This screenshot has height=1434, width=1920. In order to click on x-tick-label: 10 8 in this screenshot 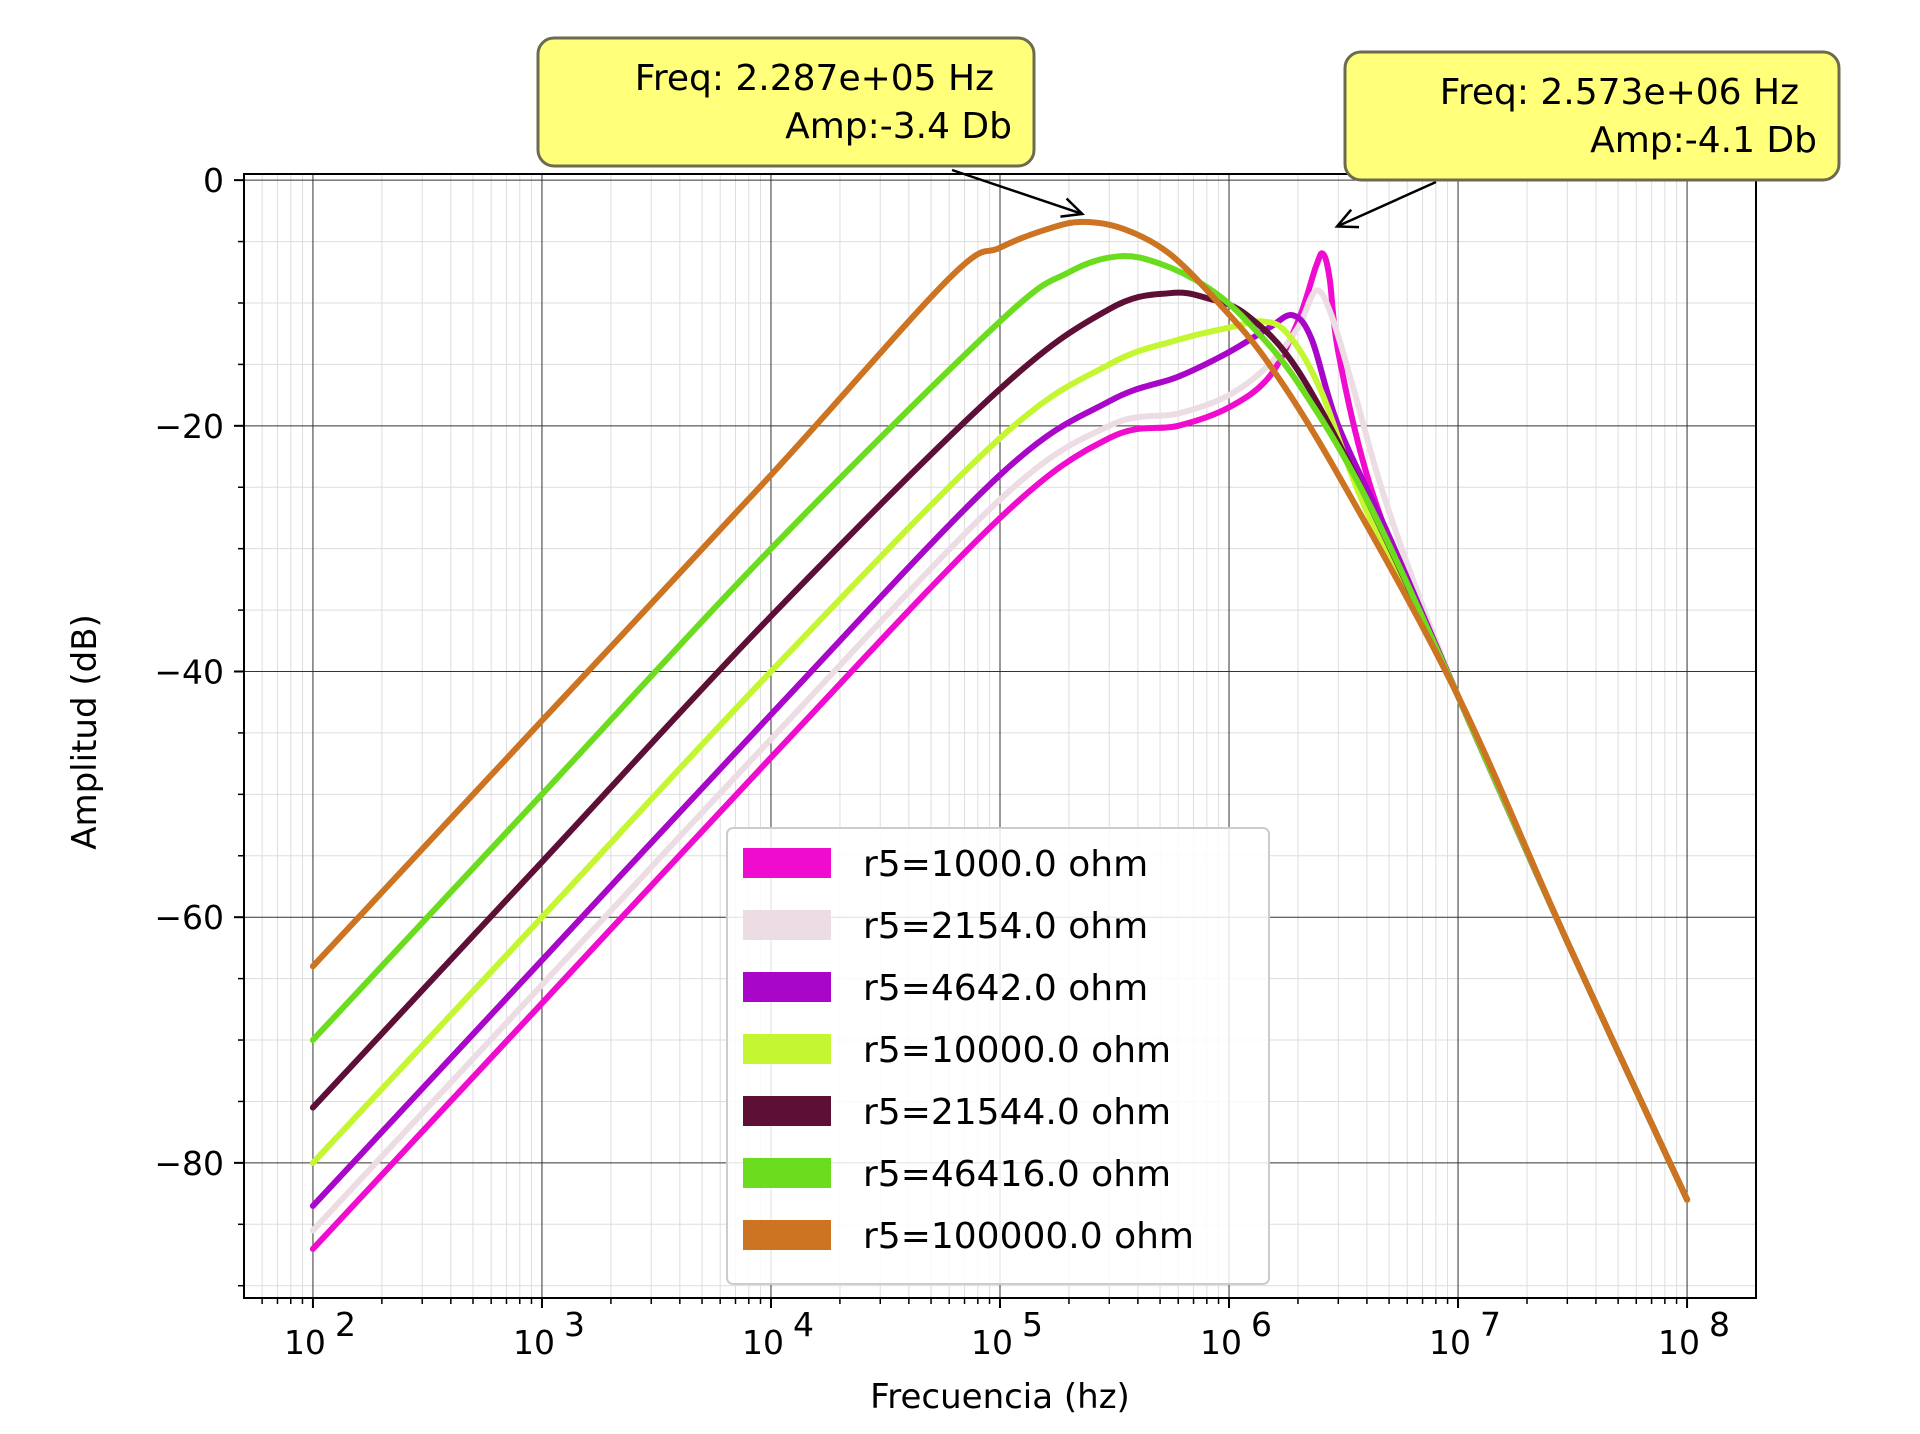, I will do `click(1694, 1333)`.